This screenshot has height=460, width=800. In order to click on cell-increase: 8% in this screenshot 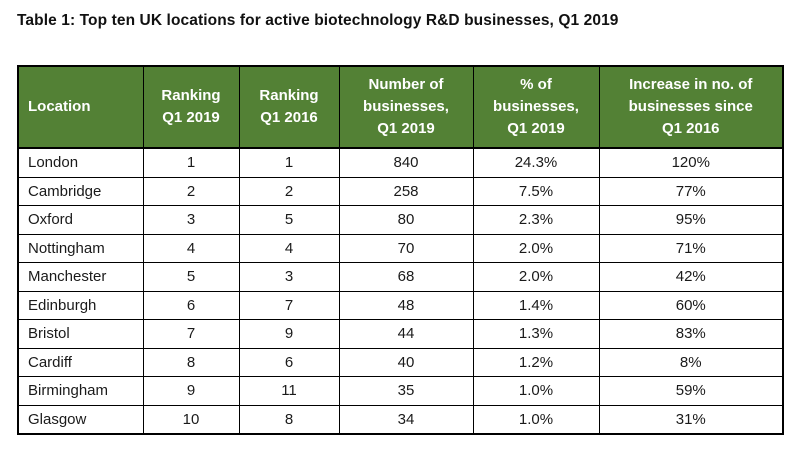, I will do `click(691, 362)`.